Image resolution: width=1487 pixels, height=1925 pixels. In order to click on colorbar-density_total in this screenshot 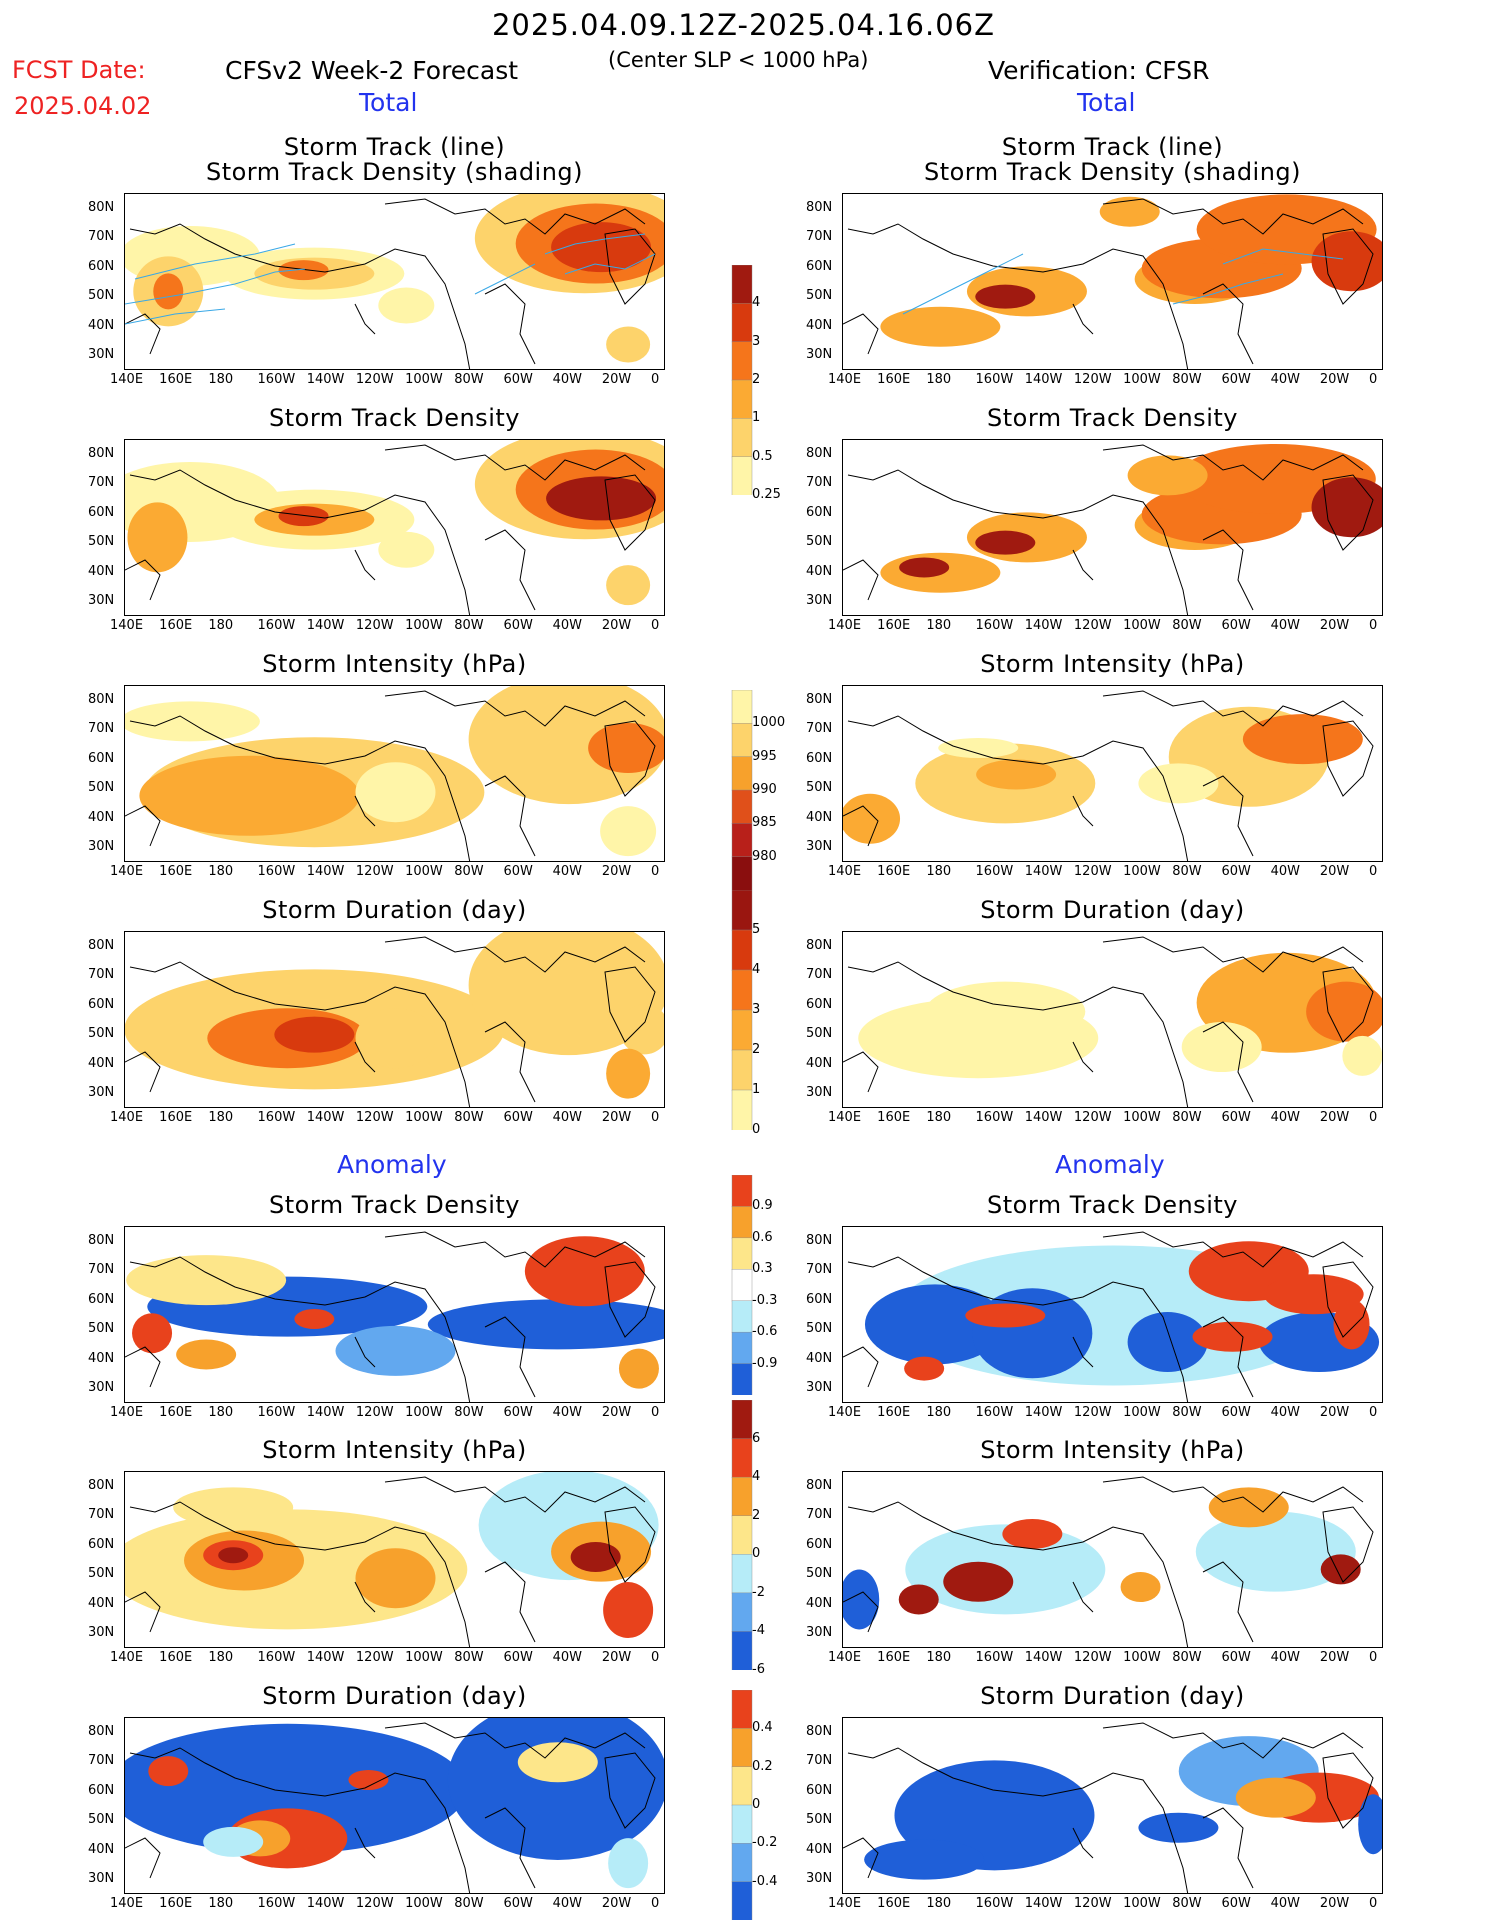, I will do `click(742, 380)`.